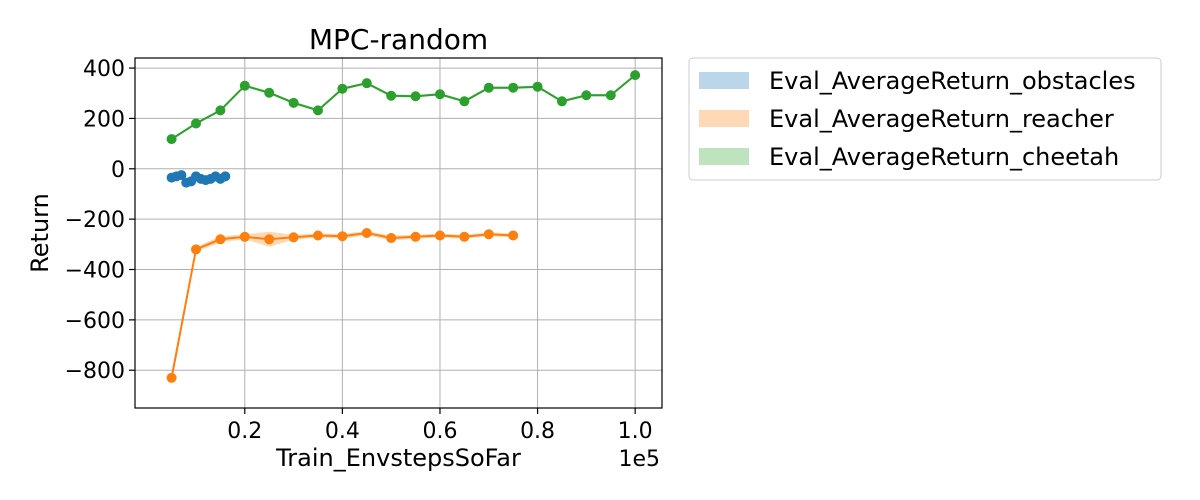 Image resolution: width=1200 pixels, height=500 pixels. Describe the element at coordinates (95, 371) in the screenshot. I see `y-tick-label: −800` at that location.